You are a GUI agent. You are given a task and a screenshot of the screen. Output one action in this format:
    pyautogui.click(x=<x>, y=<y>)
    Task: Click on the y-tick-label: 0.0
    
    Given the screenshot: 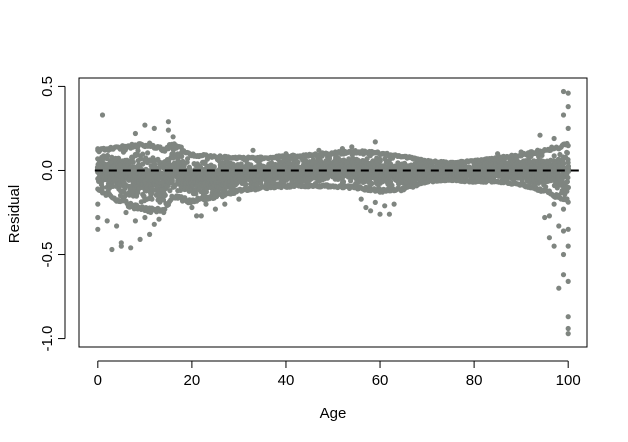 What is the action you would take?
    pyautogui.click(x=47, y=170)
    